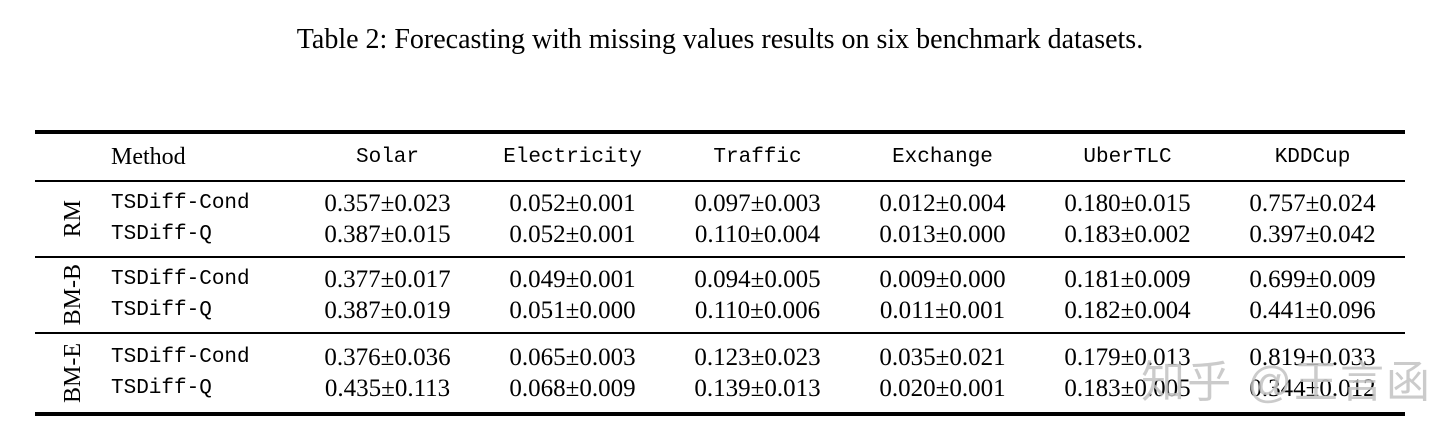 The width and height of the screenshot is (1440, 443). Describe the element at coordinates (1127, 279) in the screenshot. I see `value-cell-ubertlc: 0.181±0.009` at that location.